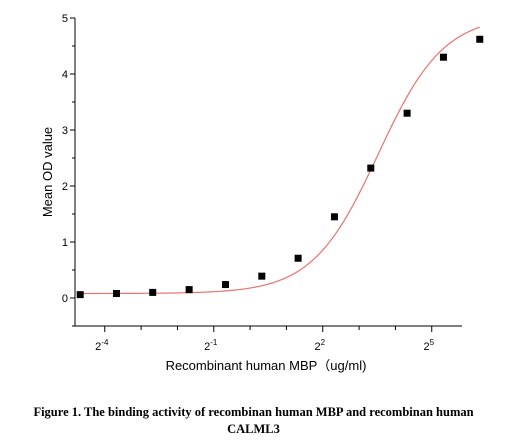  Describe the element at coordinates (65, 19) in the screenshot. I see `y-tick-label: 5` at that location.